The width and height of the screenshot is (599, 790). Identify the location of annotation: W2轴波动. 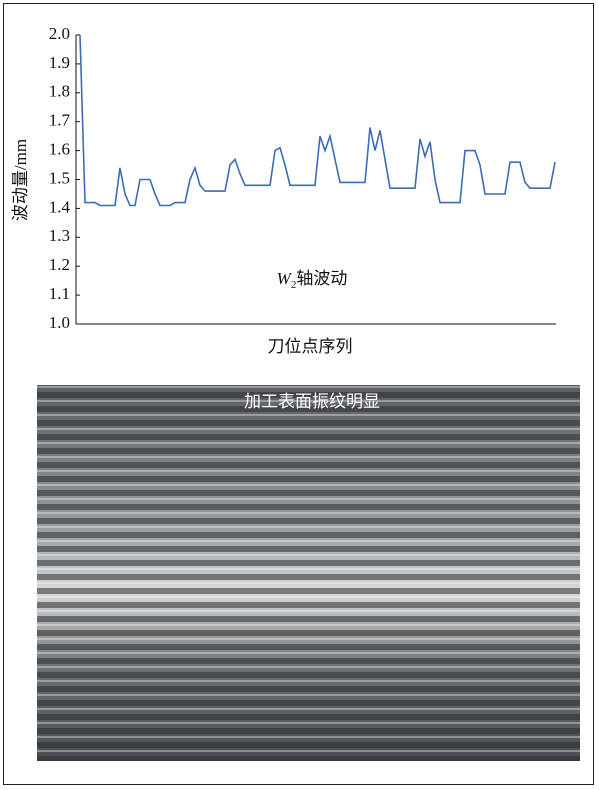
(312, 280).